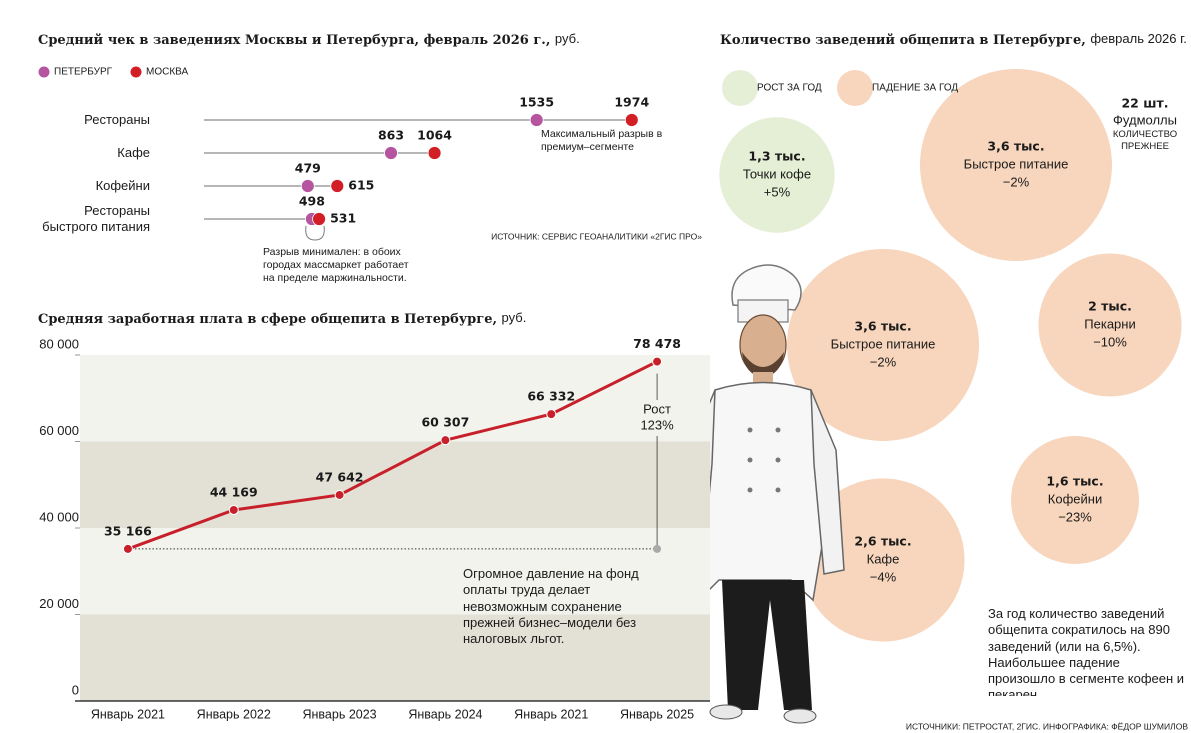 This screenshot has width=1191, height=733. I want to click on category-label-box: Кафе, so click(133, 152).